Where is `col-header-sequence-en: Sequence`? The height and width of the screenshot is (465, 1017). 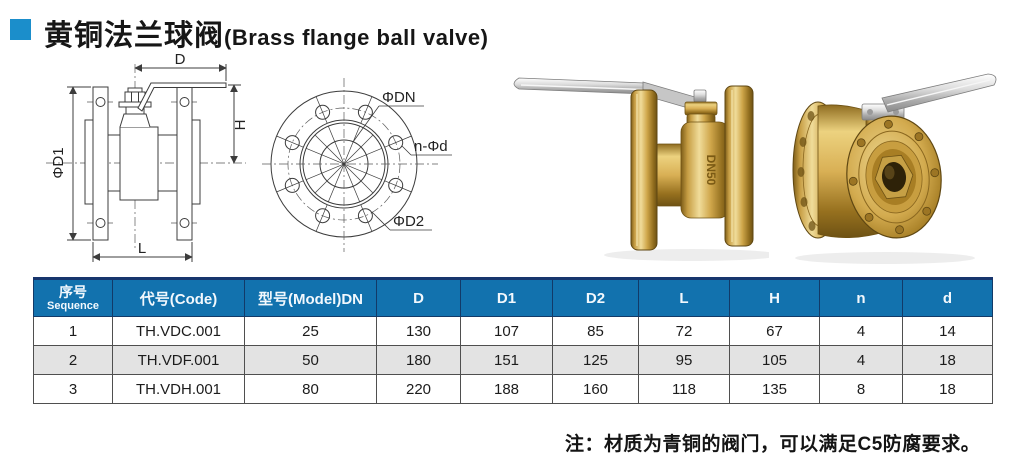
col-header-sequence-en: Sequence is located at coordinates (73, 305).